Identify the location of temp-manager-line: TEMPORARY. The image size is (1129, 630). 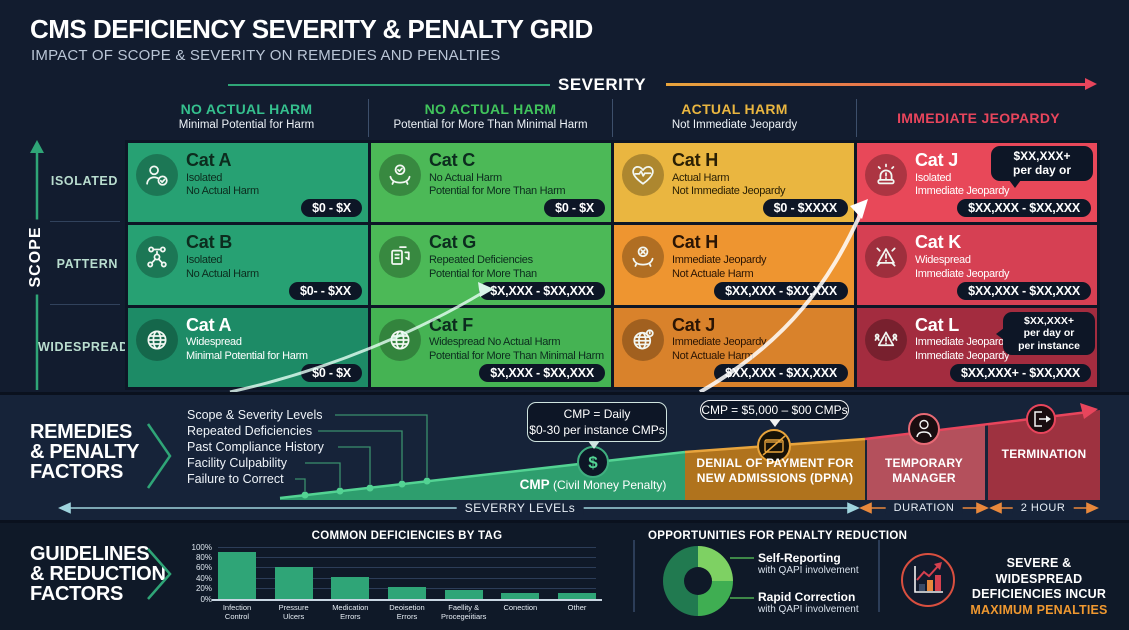
(924, 463).